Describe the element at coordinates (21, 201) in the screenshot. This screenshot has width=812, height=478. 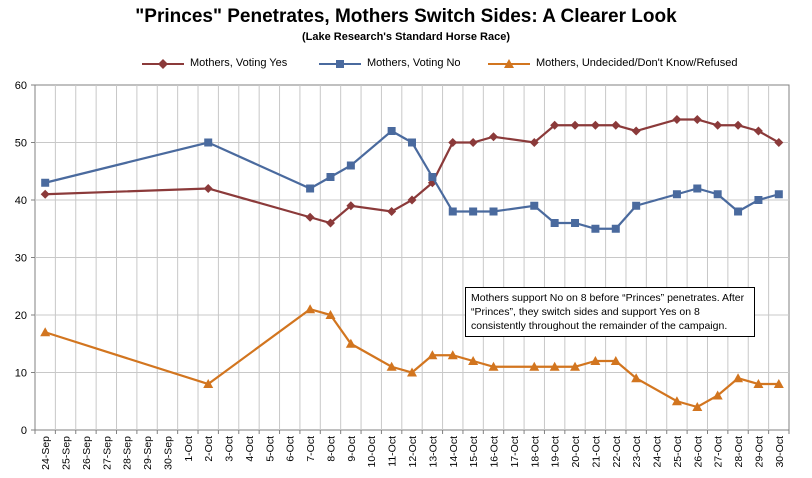
I see `y-tick-label: 40` at that location.